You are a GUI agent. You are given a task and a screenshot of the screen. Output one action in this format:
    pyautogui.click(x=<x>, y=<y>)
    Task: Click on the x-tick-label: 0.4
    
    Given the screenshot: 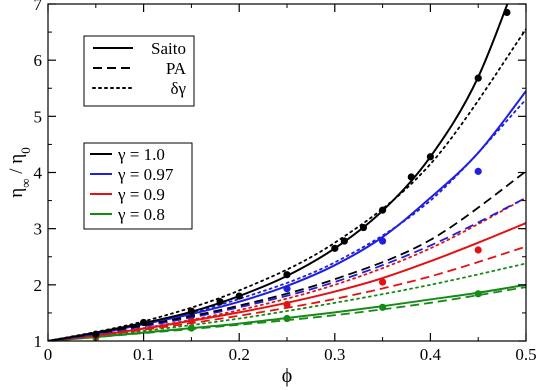 What is the action you would take?
    pyautogui.click(x=431, y=354)
    